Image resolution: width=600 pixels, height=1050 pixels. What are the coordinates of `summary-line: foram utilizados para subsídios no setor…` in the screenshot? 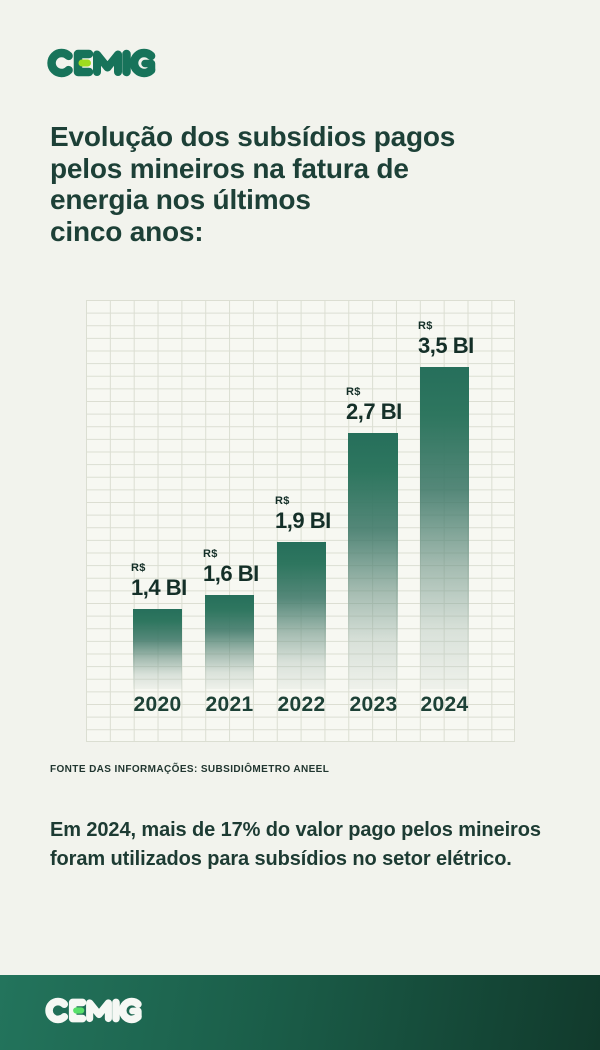 It's located at (281, 859).